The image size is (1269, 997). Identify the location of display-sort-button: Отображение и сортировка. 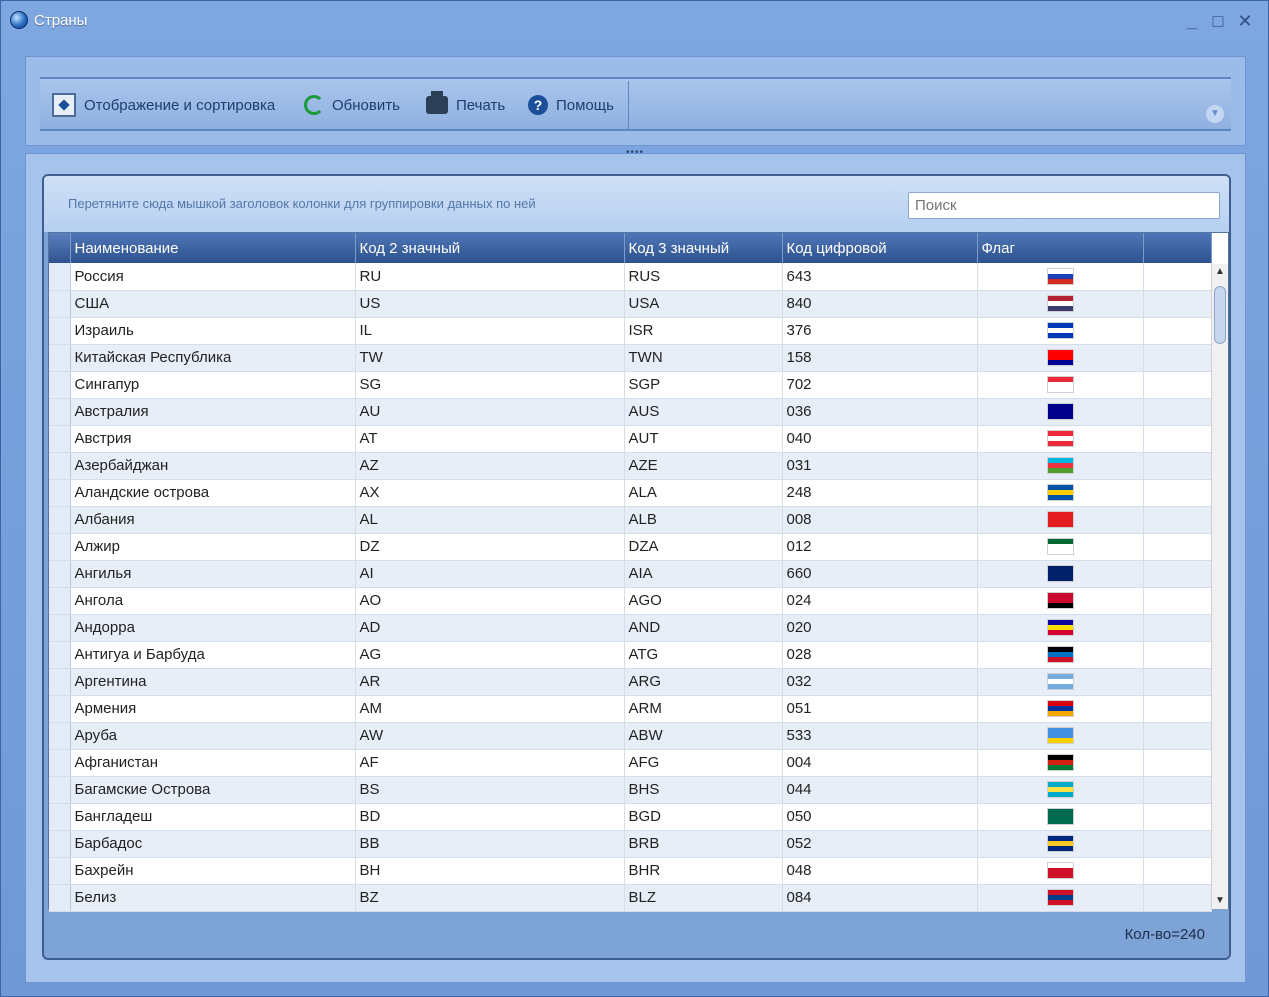
(163, 105).